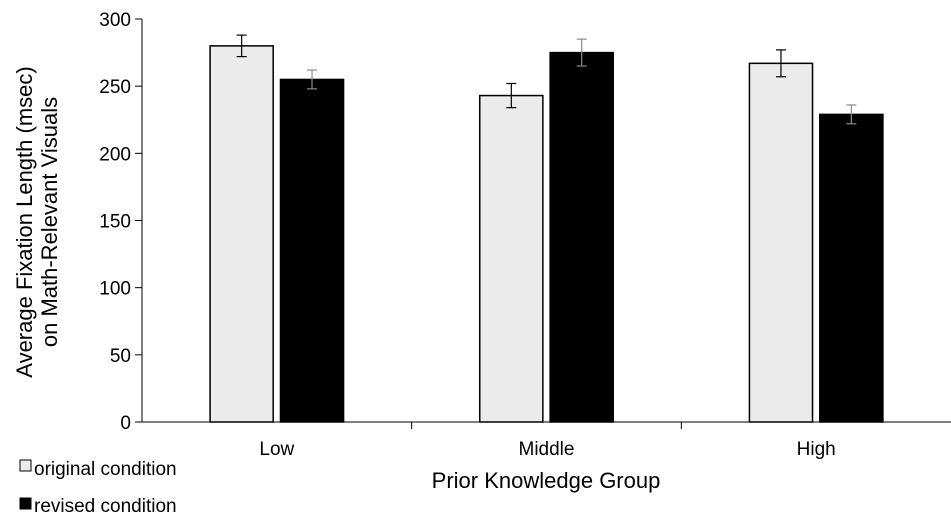 The image size is (951, 514). What do you see at coordinates (276, 449) in the screenshot?
I see `x-tick-label: Low` at bounding box center [276, 449].